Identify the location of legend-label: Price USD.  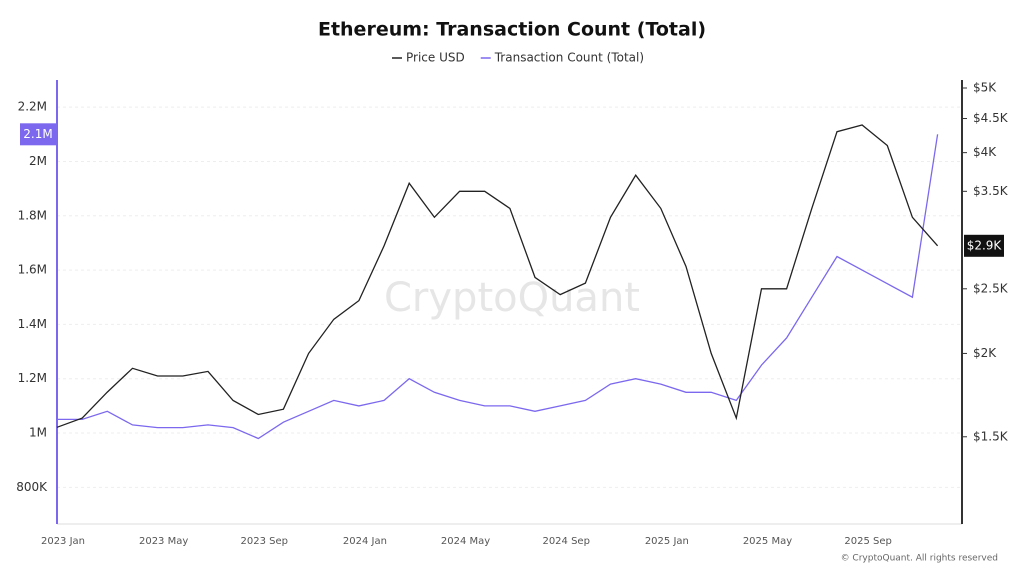
(435, 58).